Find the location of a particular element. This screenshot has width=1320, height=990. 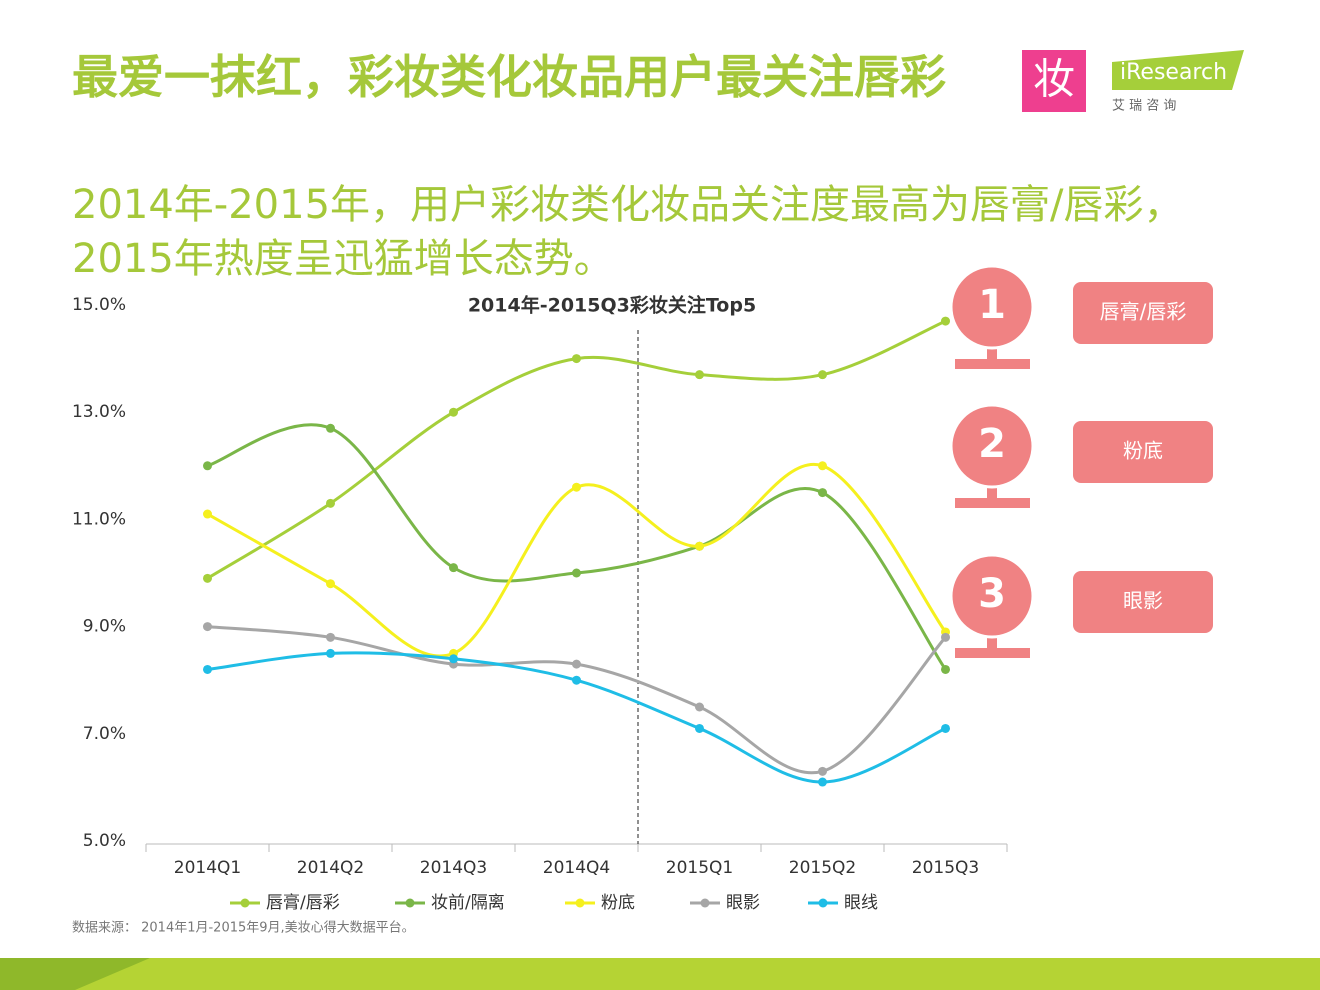

logo-box is located at coordinates (1054, 81).